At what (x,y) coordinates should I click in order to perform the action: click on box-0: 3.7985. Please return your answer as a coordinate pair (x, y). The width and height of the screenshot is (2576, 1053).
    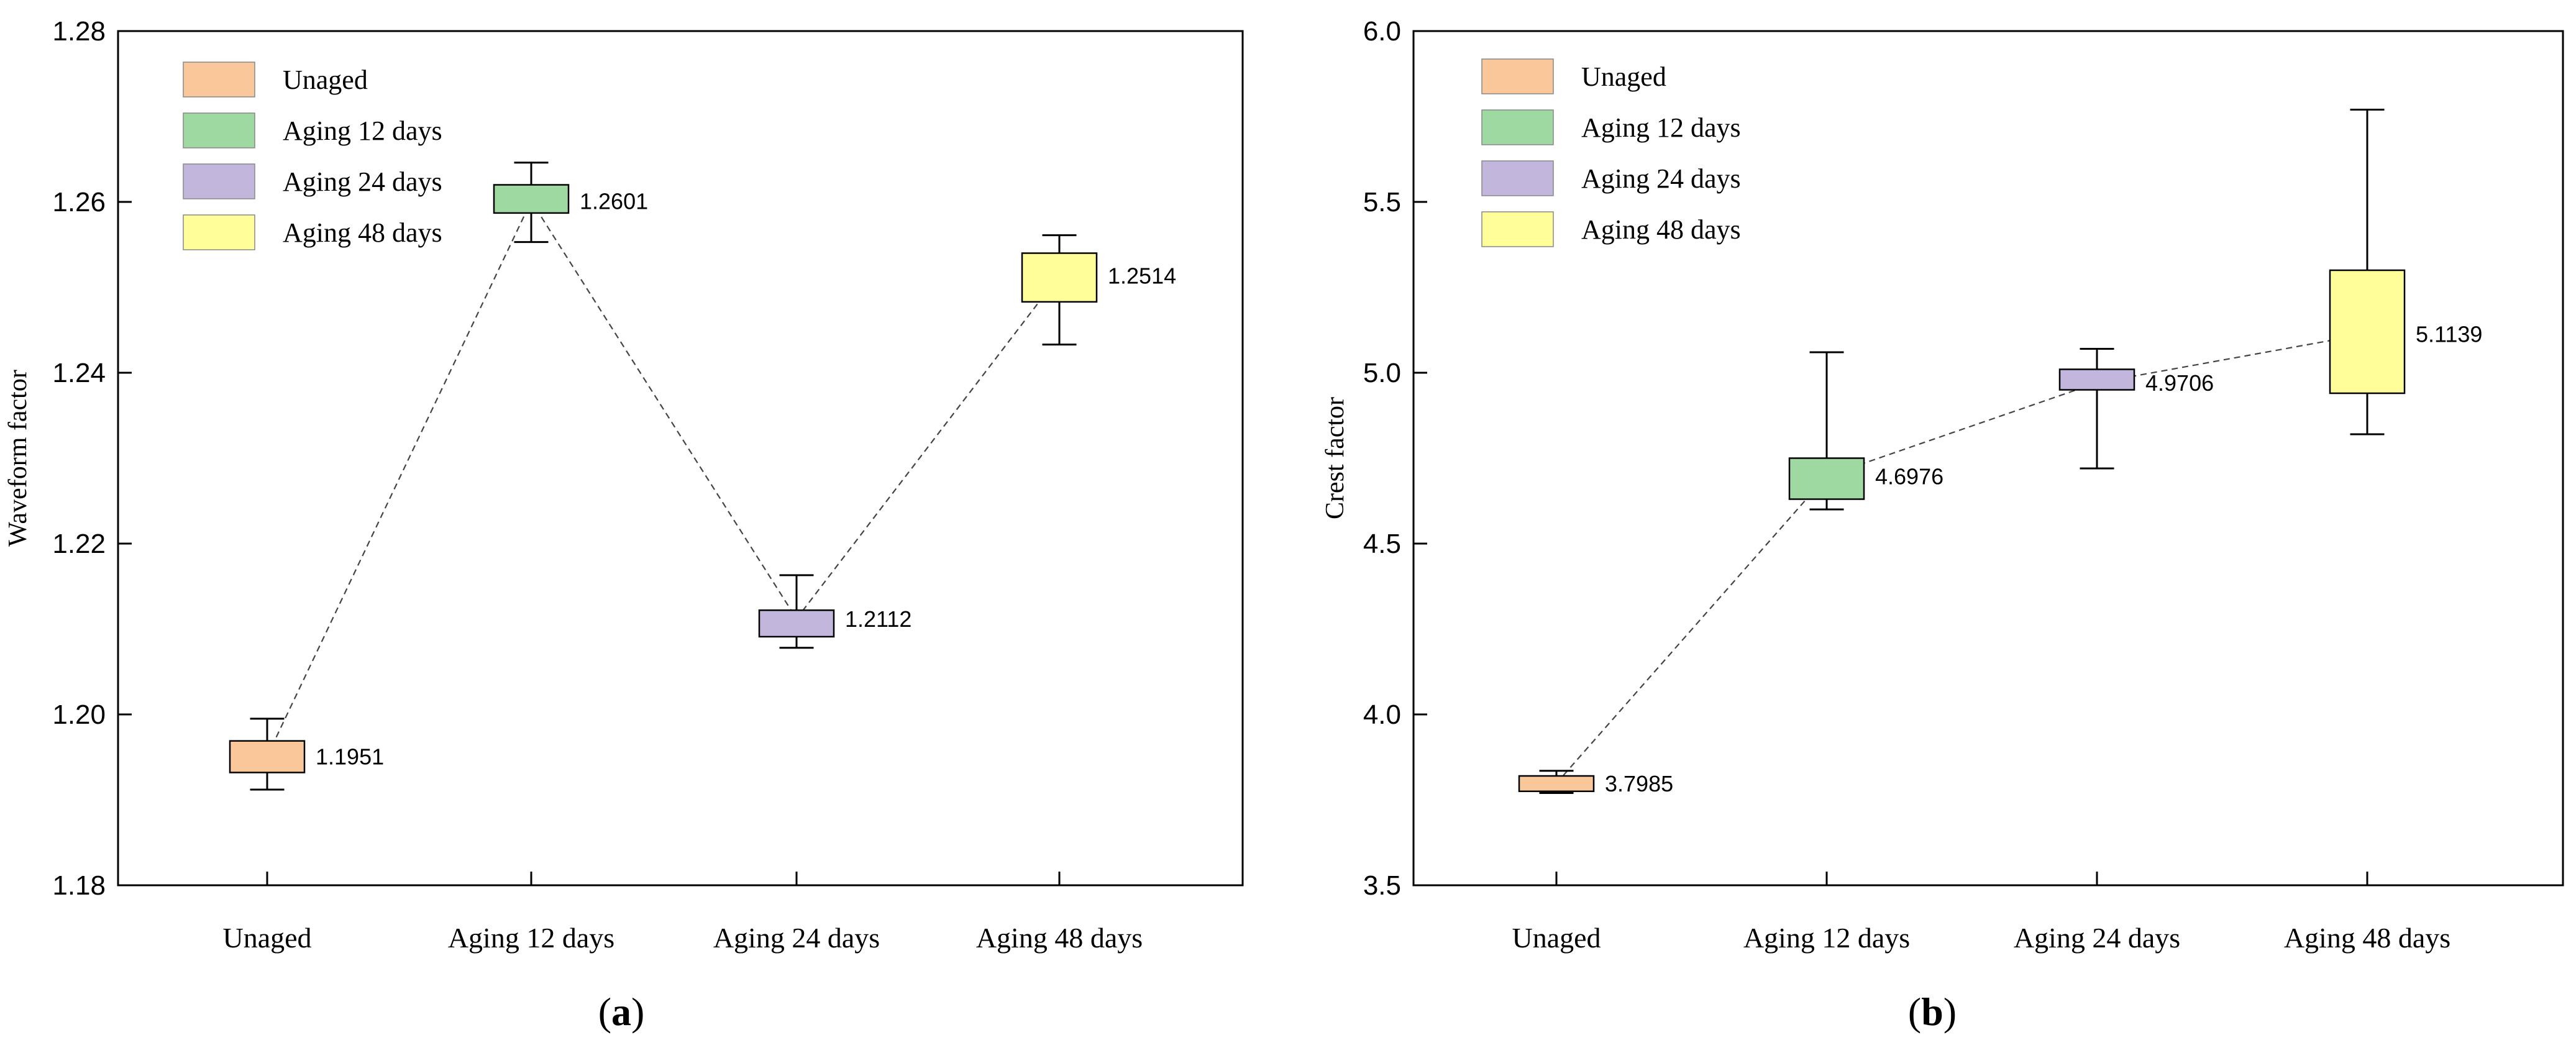
    Looking at the image, I should click on (1595, 783).